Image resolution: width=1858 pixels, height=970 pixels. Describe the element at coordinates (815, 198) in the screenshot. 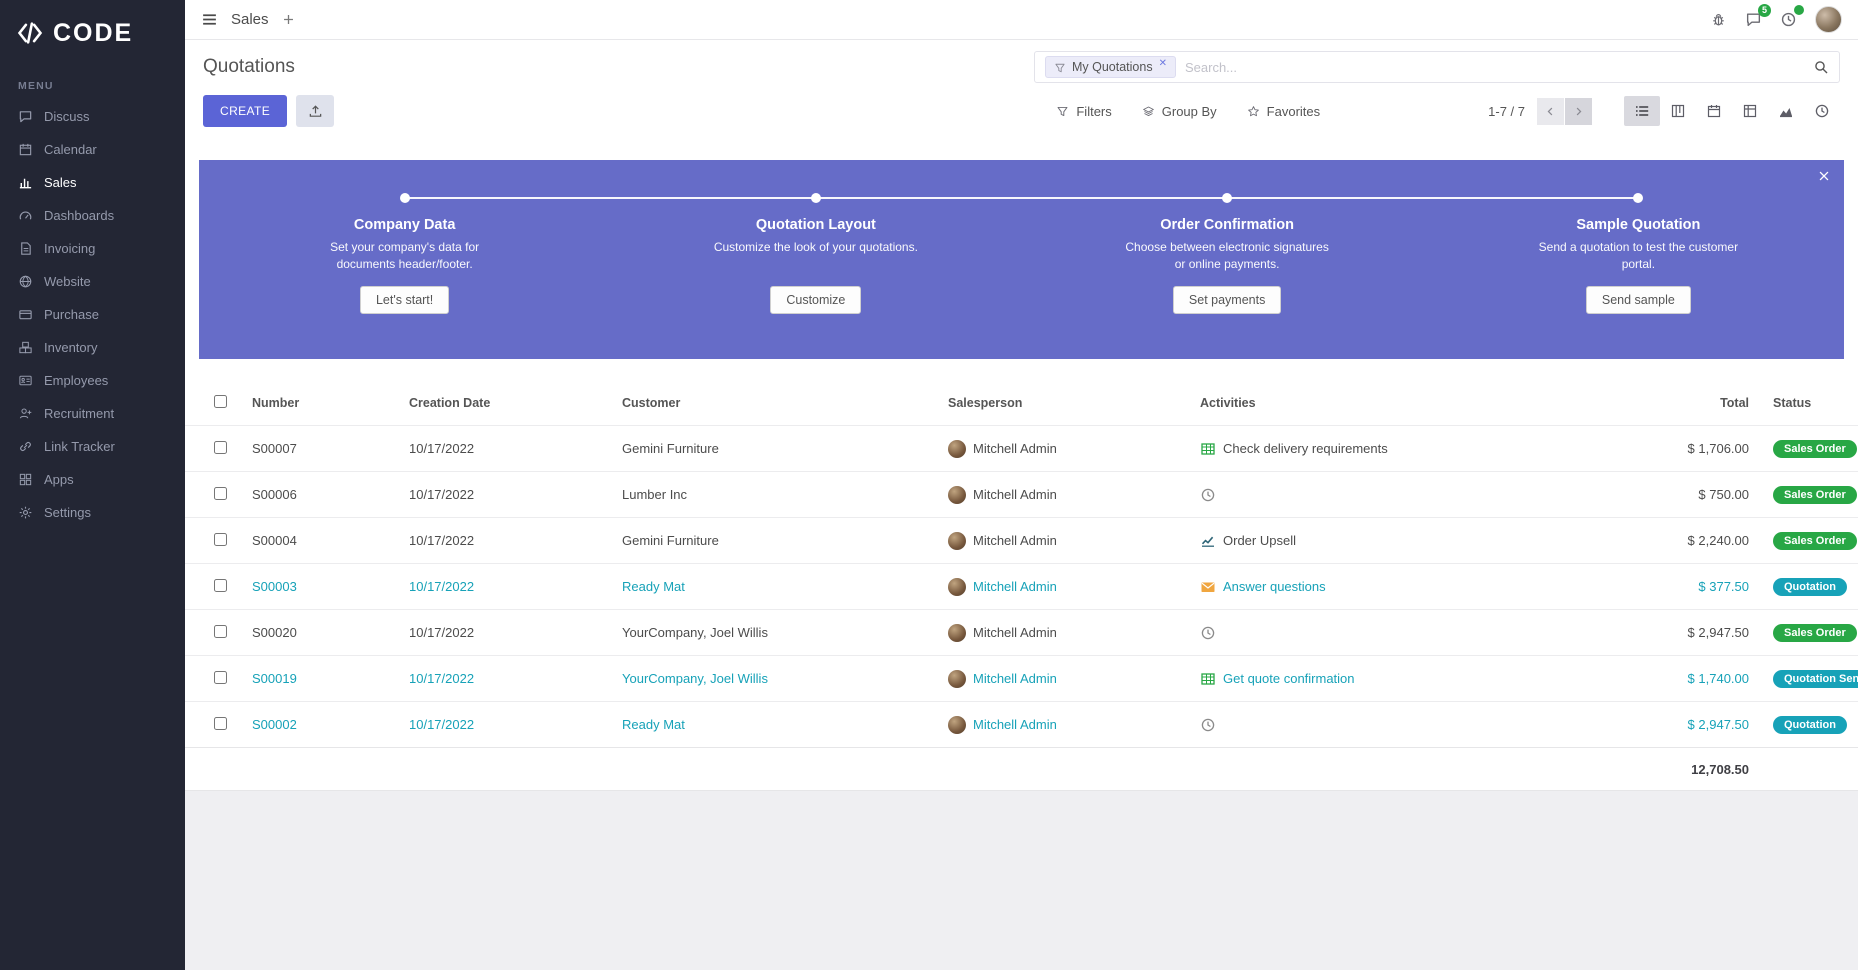

I see `step-dot` at that location.